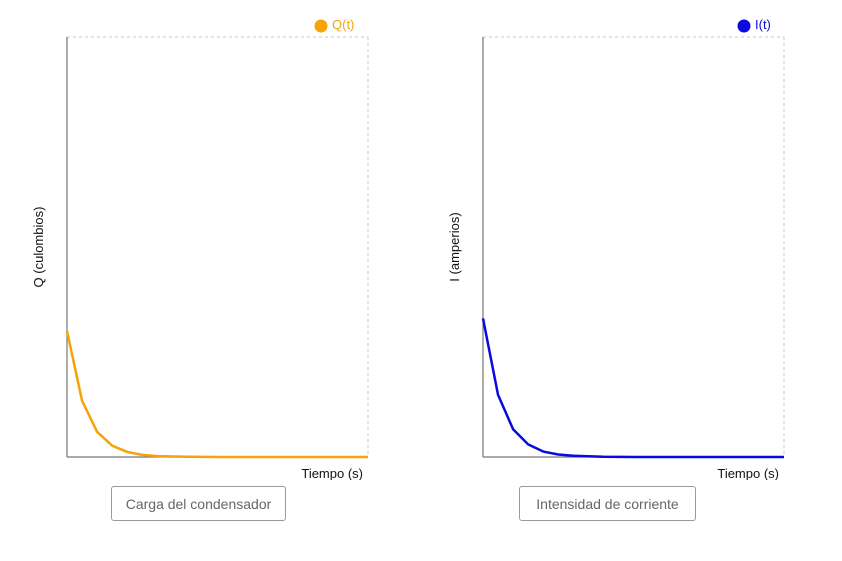  Describe the element at coordinates (763, 24) in the screenshot. I see `legend-label: I(t)` at that location.